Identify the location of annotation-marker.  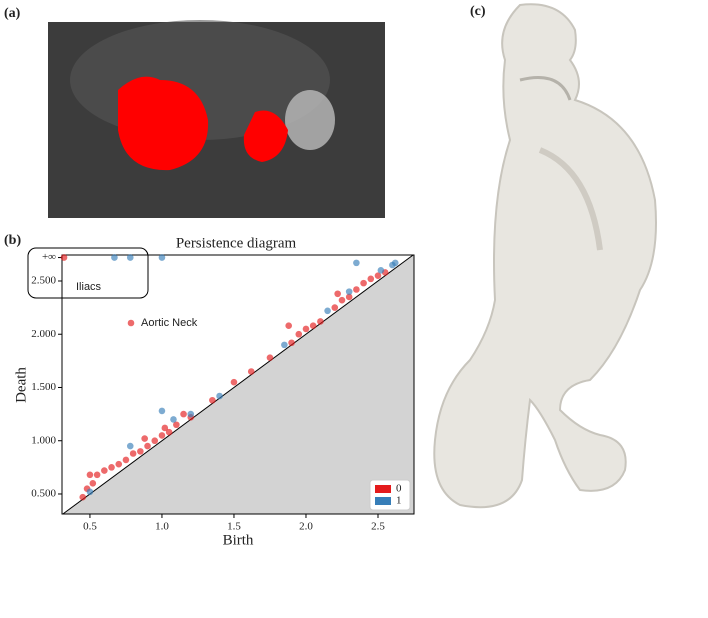
(131, 323).